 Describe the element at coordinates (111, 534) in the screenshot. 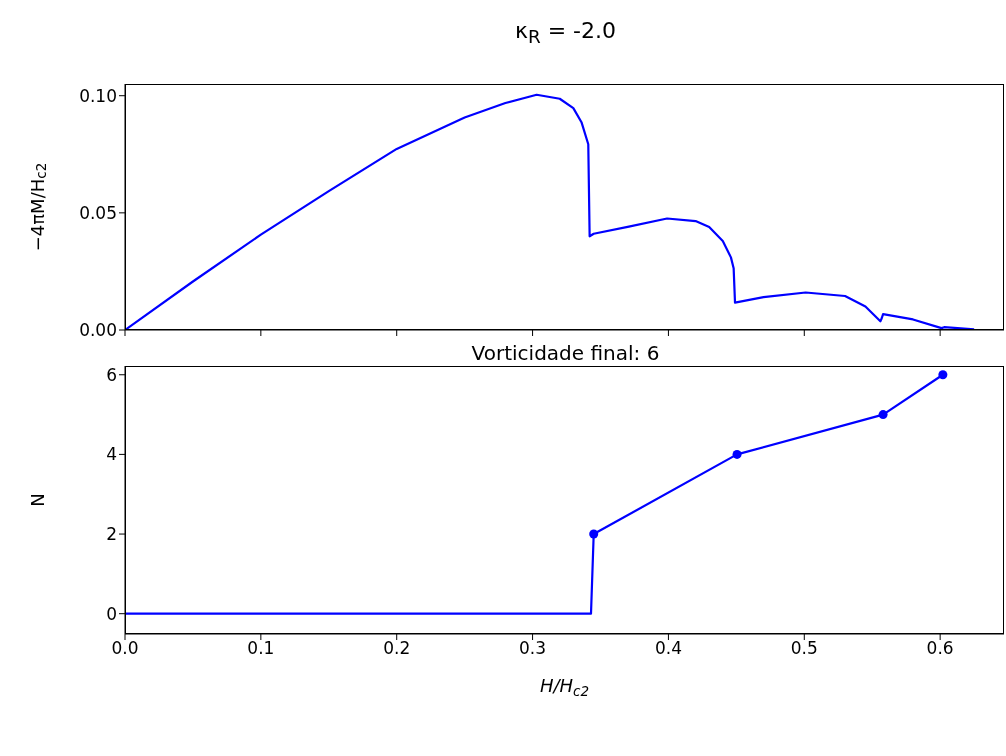

I see `y-tick-label: 2` at that location.